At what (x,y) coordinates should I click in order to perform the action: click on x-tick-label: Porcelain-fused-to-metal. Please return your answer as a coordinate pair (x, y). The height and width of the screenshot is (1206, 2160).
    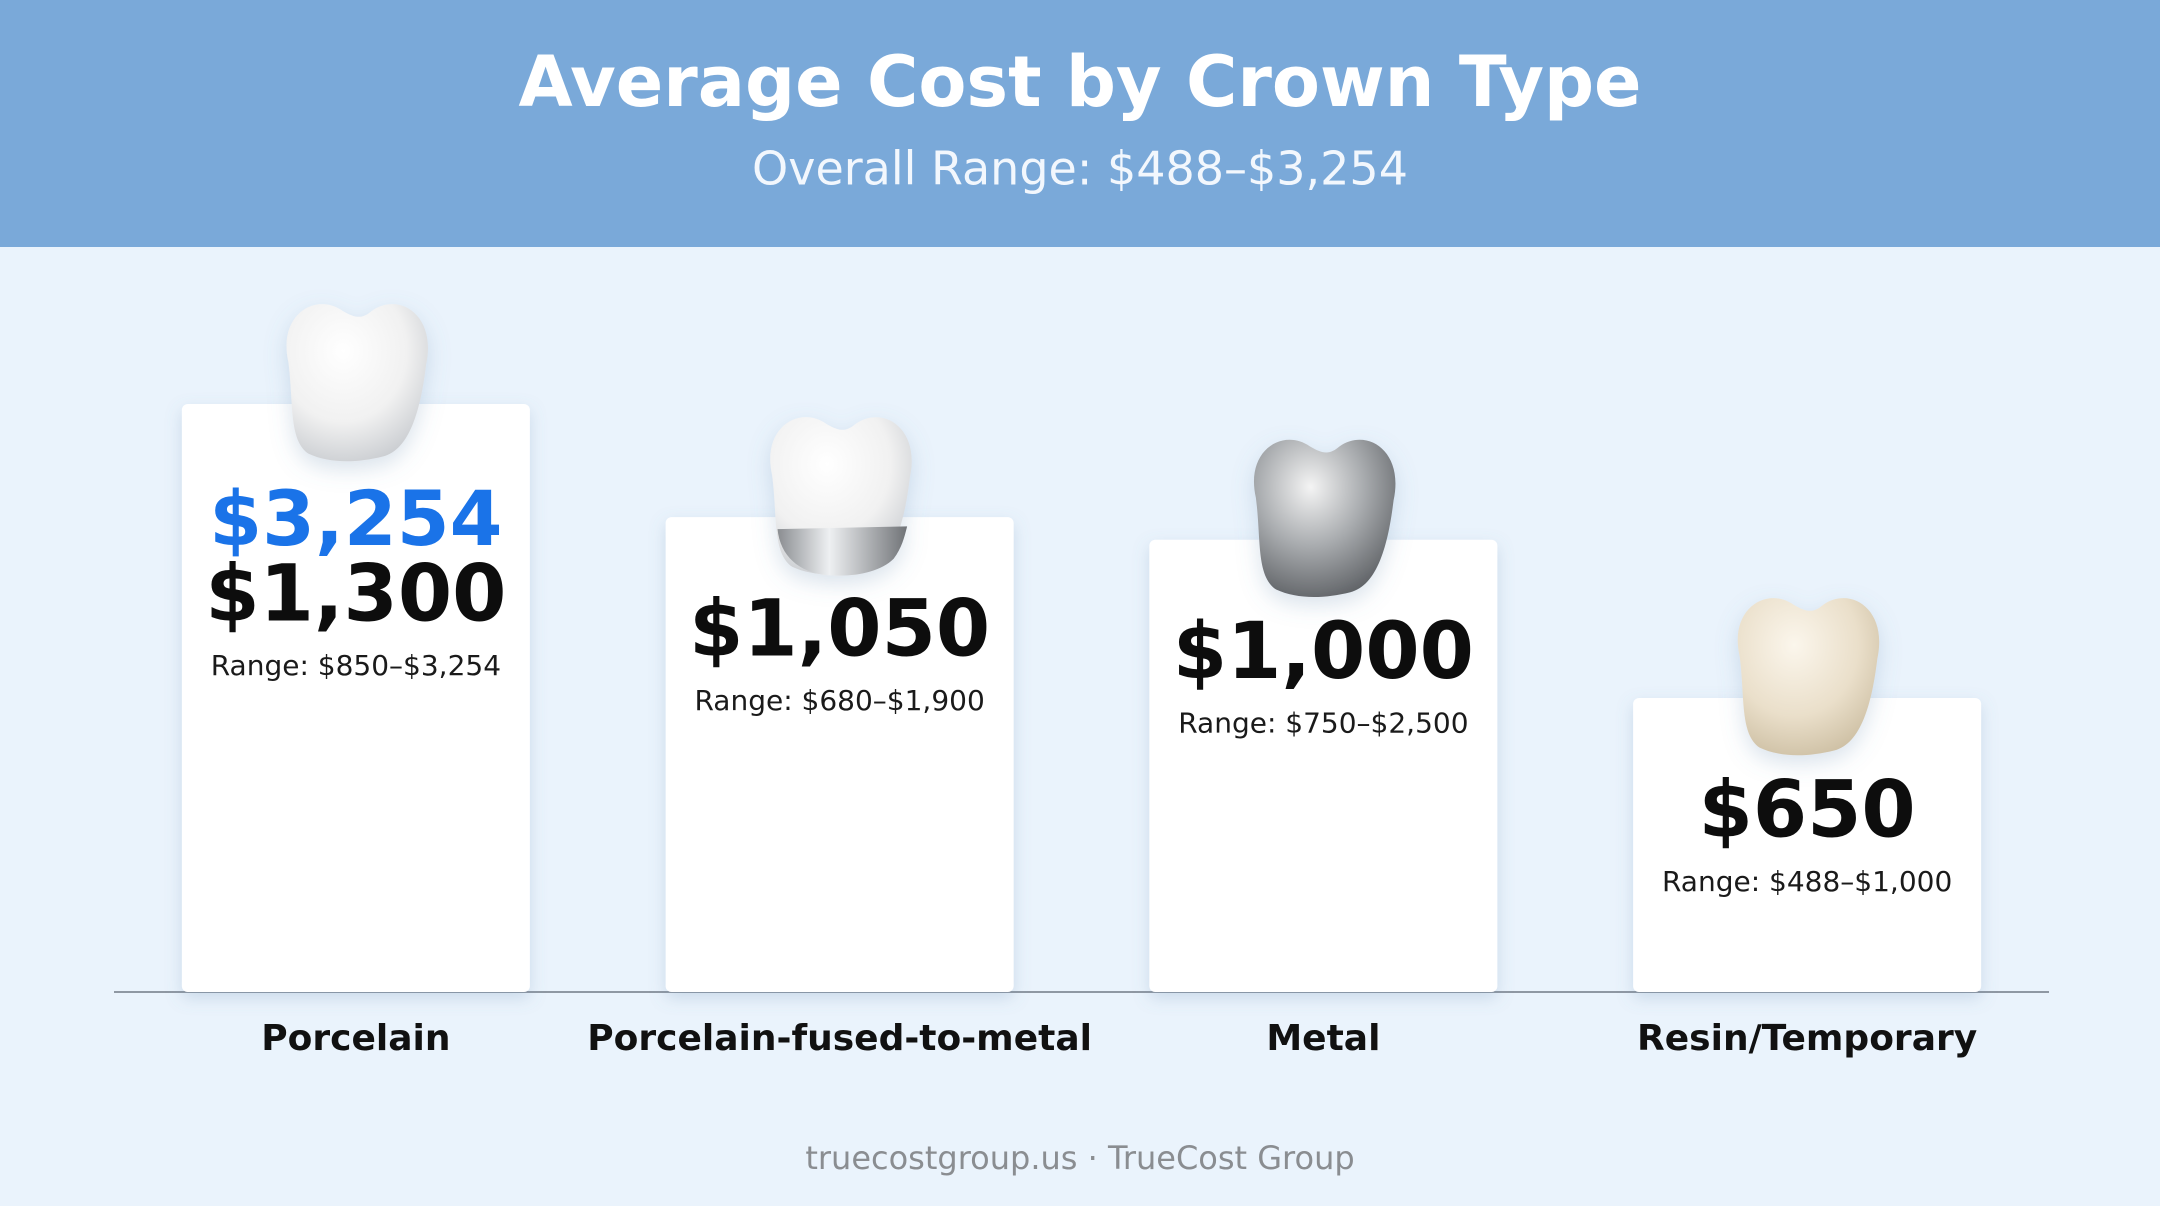
    Looking at the image, I should click on (839, 1038).